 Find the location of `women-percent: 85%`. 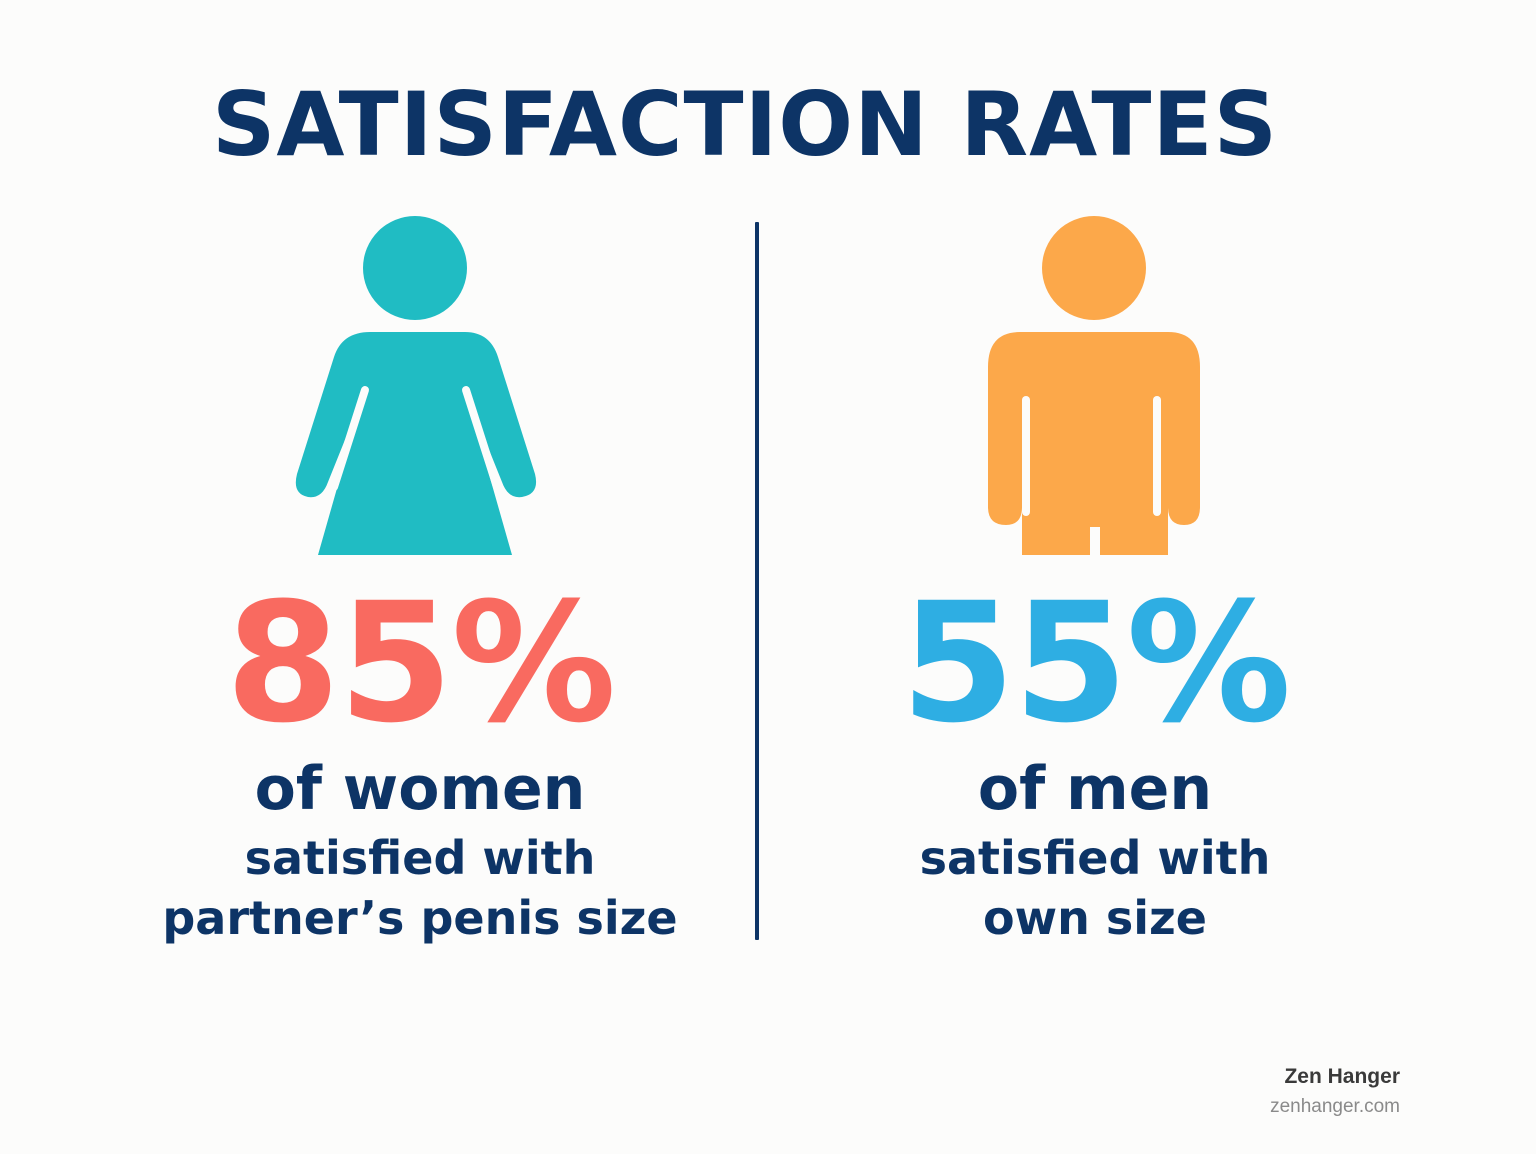

women-percent: 85% is located at coordinates (421, 663).